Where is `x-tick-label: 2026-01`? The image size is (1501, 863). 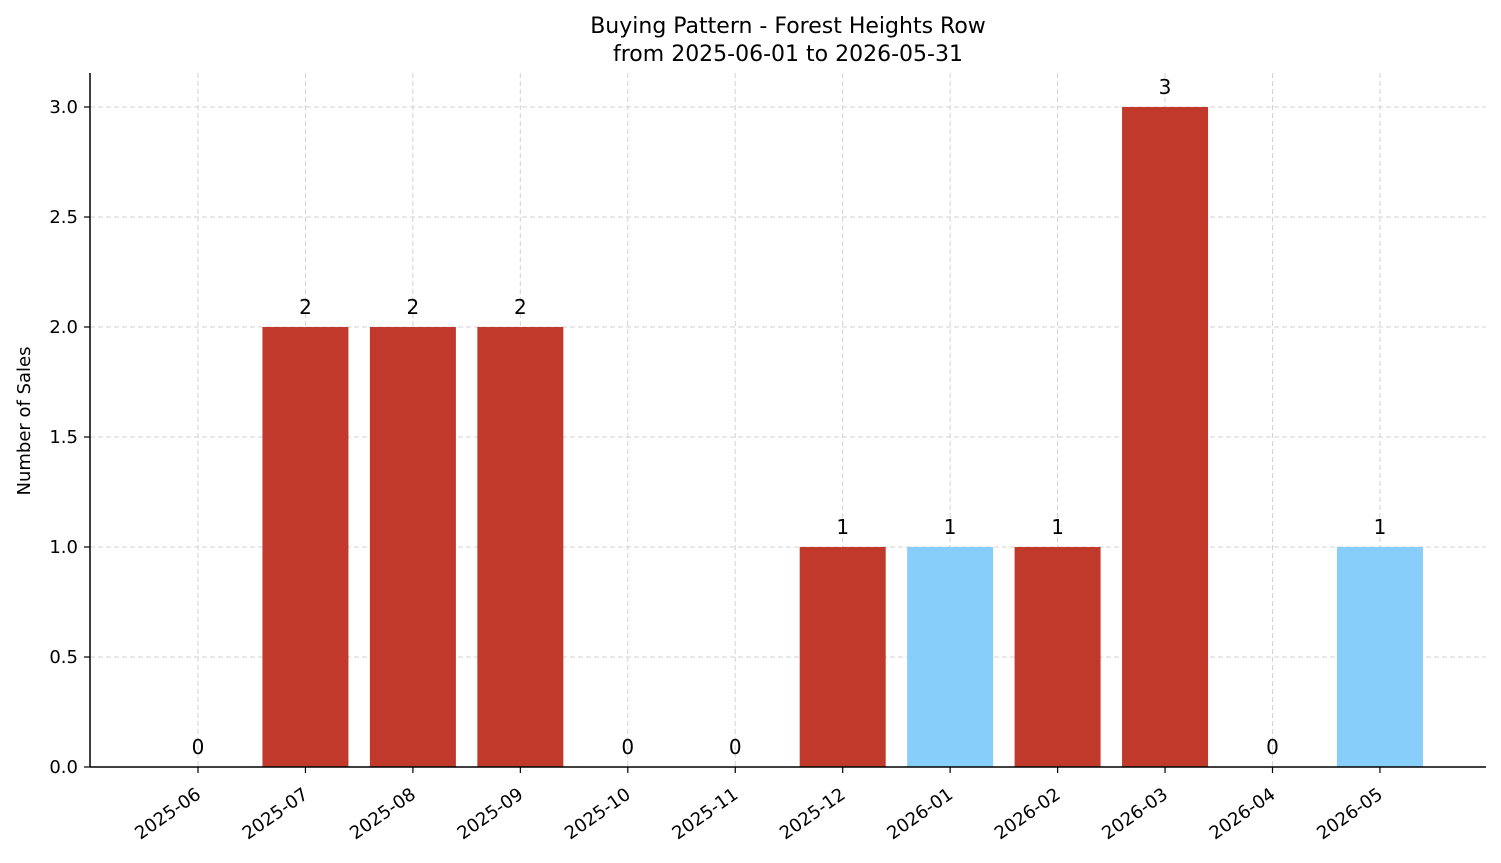 x-tick-label: 2026-01 is located at coordinates (920, 814).